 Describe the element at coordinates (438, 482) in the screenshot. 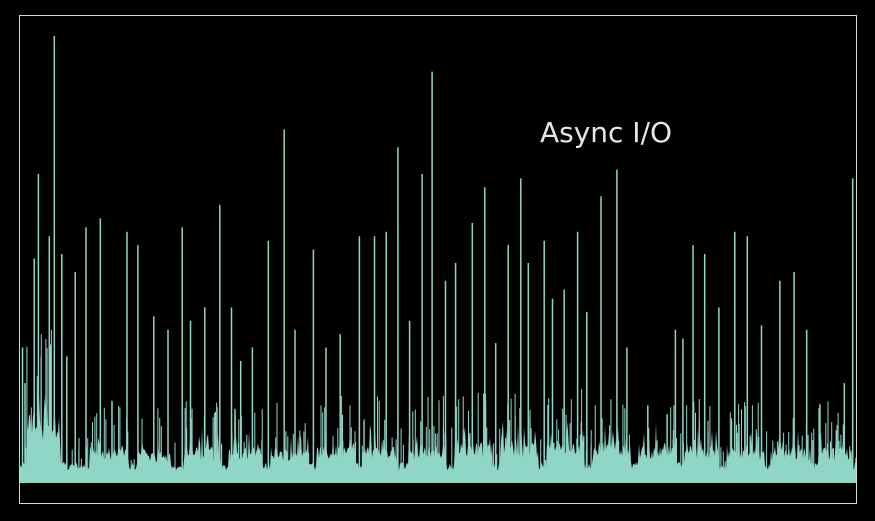

I see `series-baseline` at that location.